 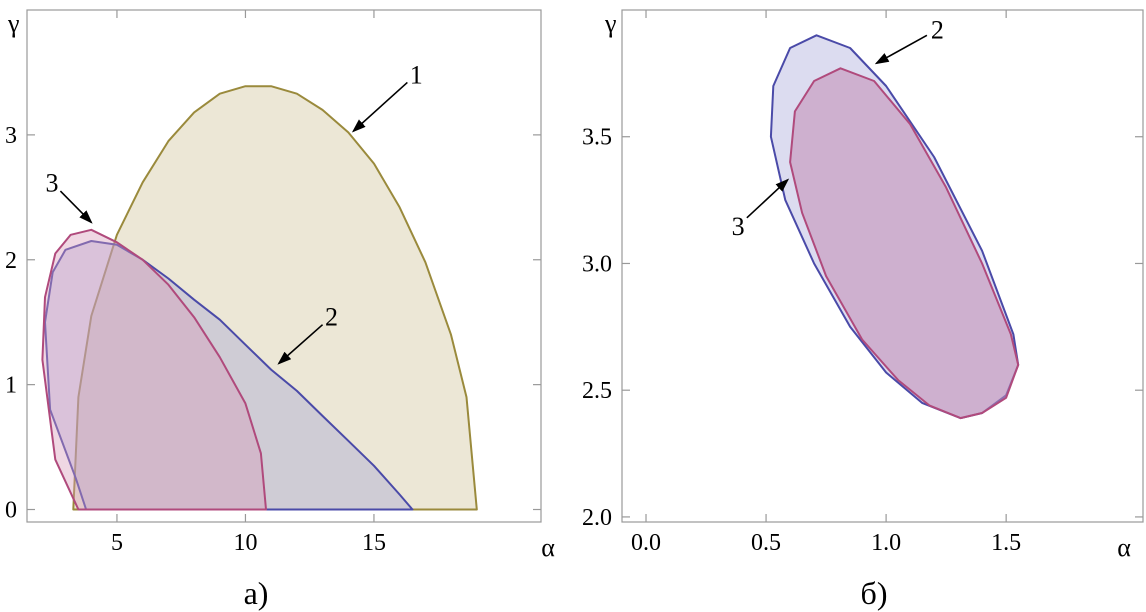 I want to click on panel-label-a: а), so click(x=256, y=593).